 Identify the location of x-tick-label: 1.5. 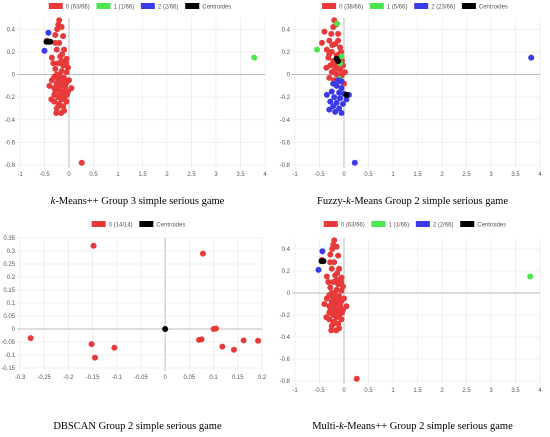
(417, 175).